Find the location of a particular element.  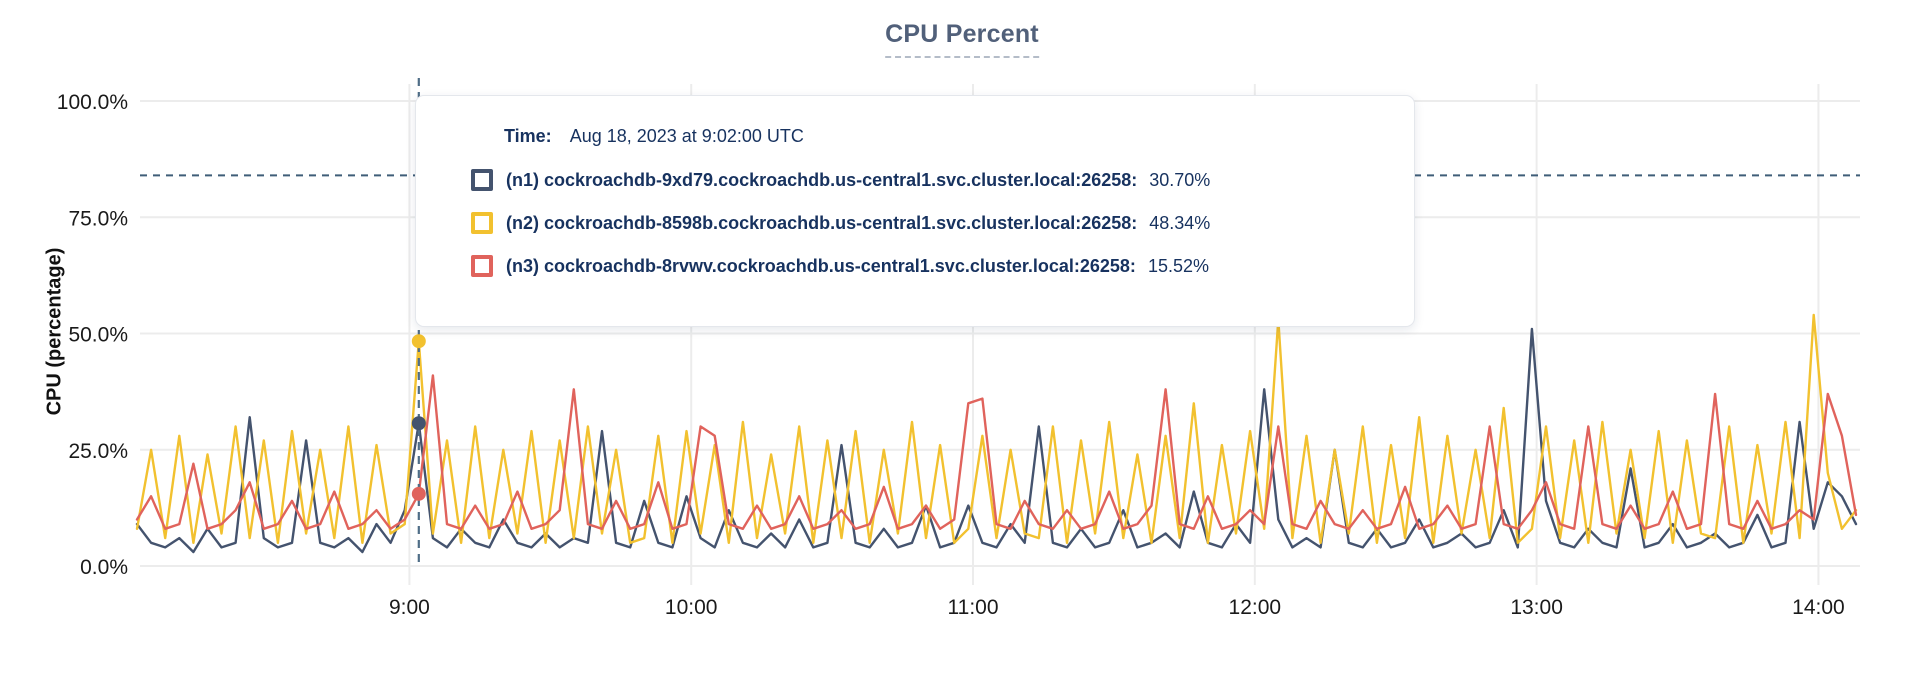

series-n3-swatch-icon is located at coordinates (482, 266).